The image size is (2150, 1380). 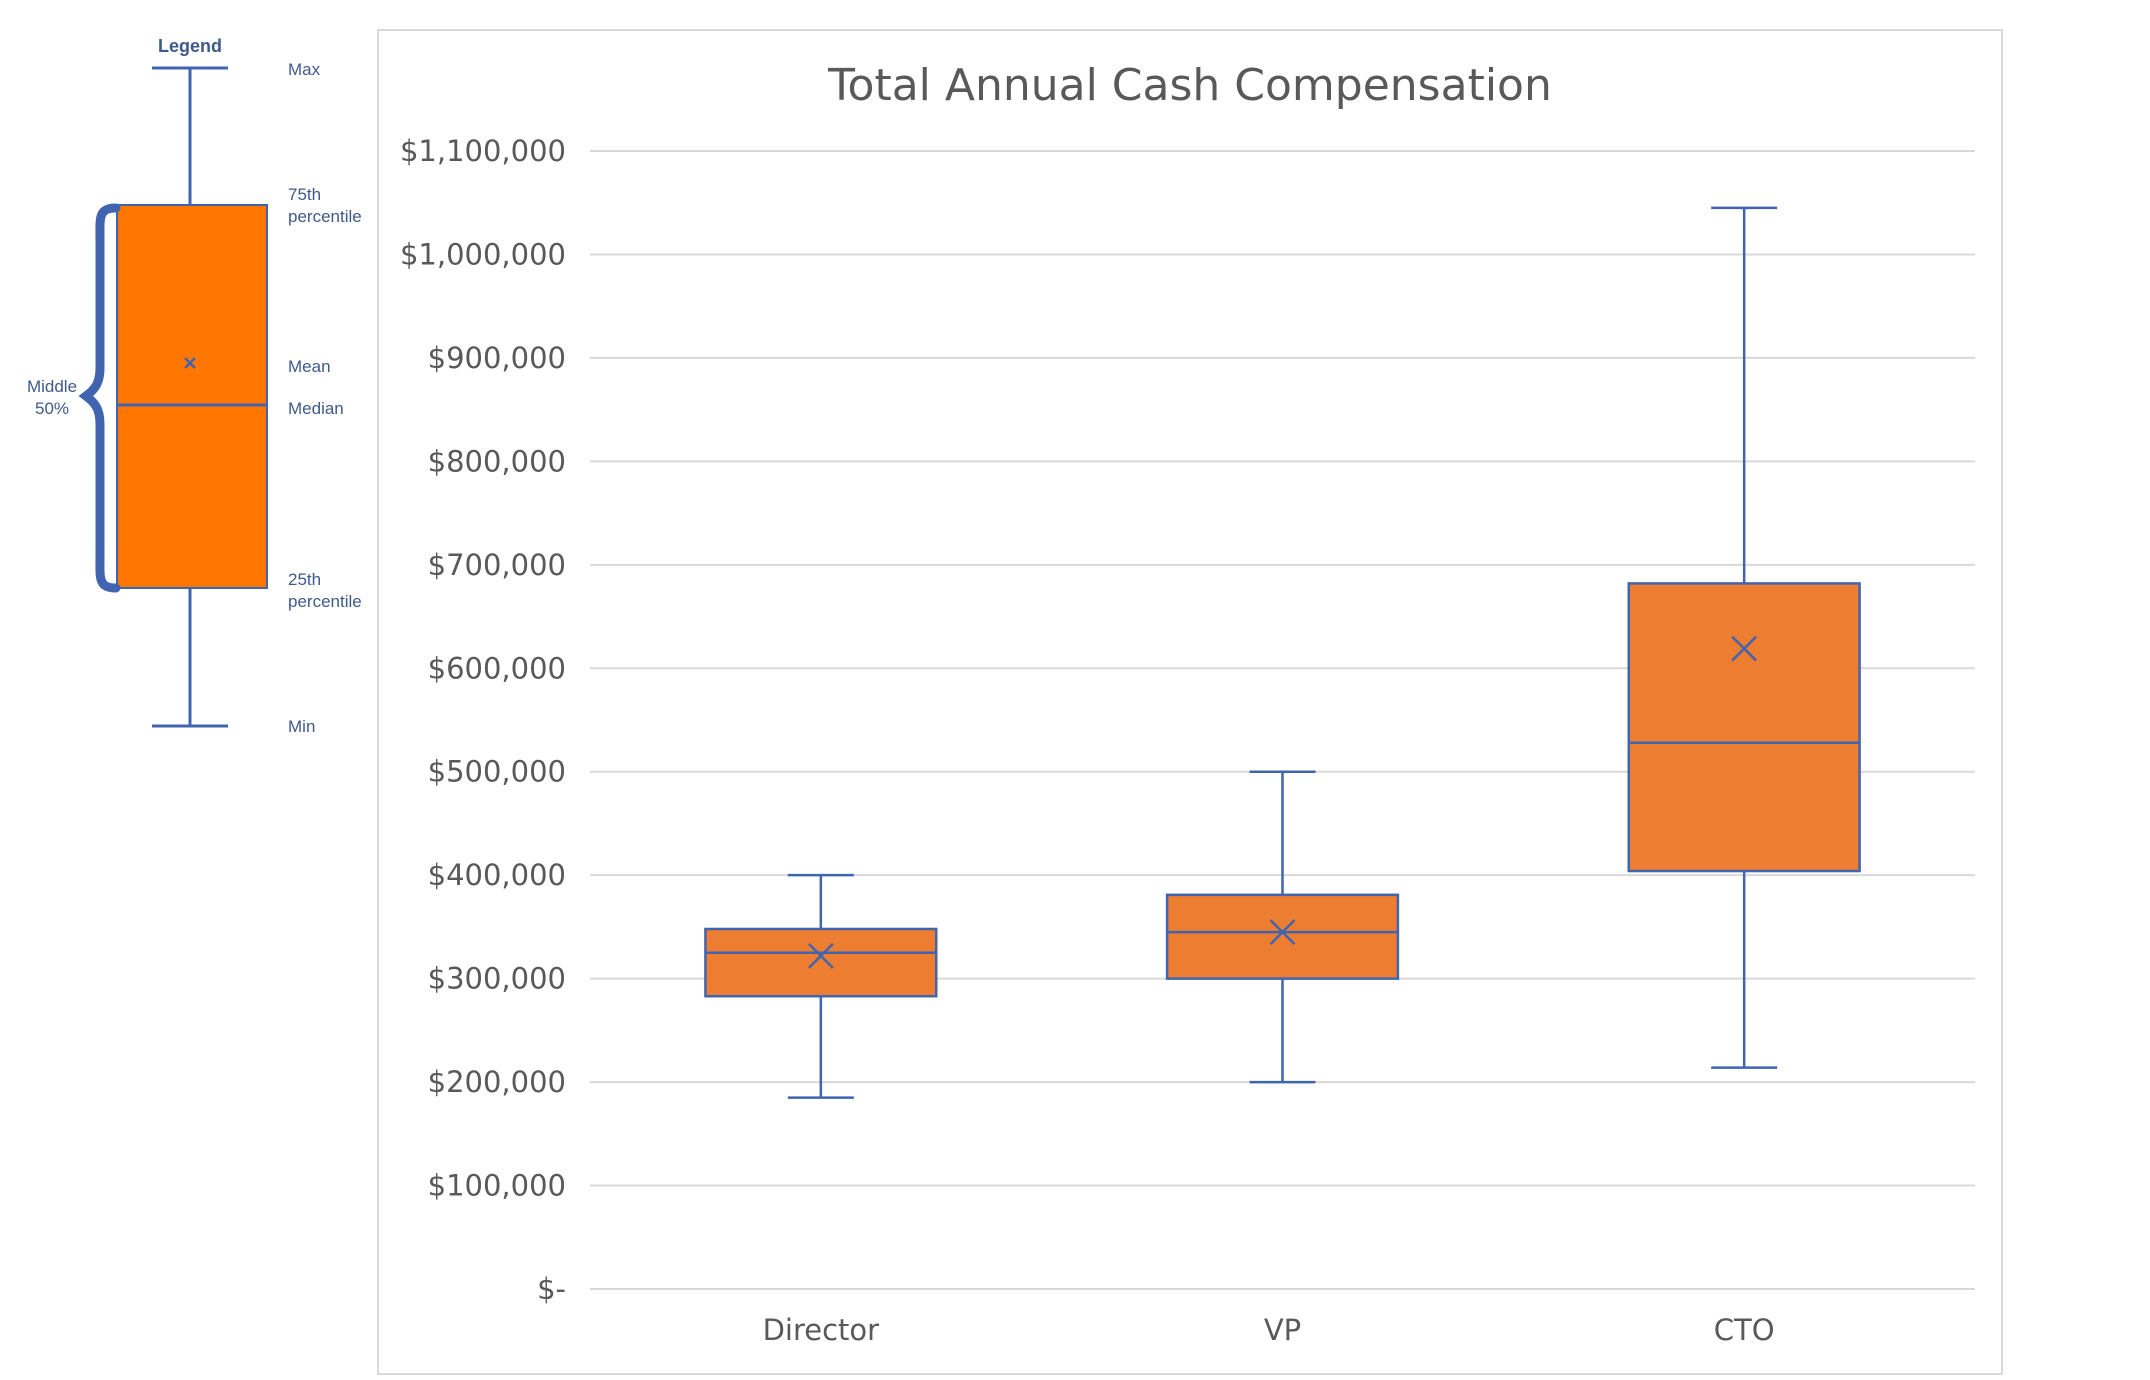 I want to click on legend-mean-marker, so click(x=190, y=363).